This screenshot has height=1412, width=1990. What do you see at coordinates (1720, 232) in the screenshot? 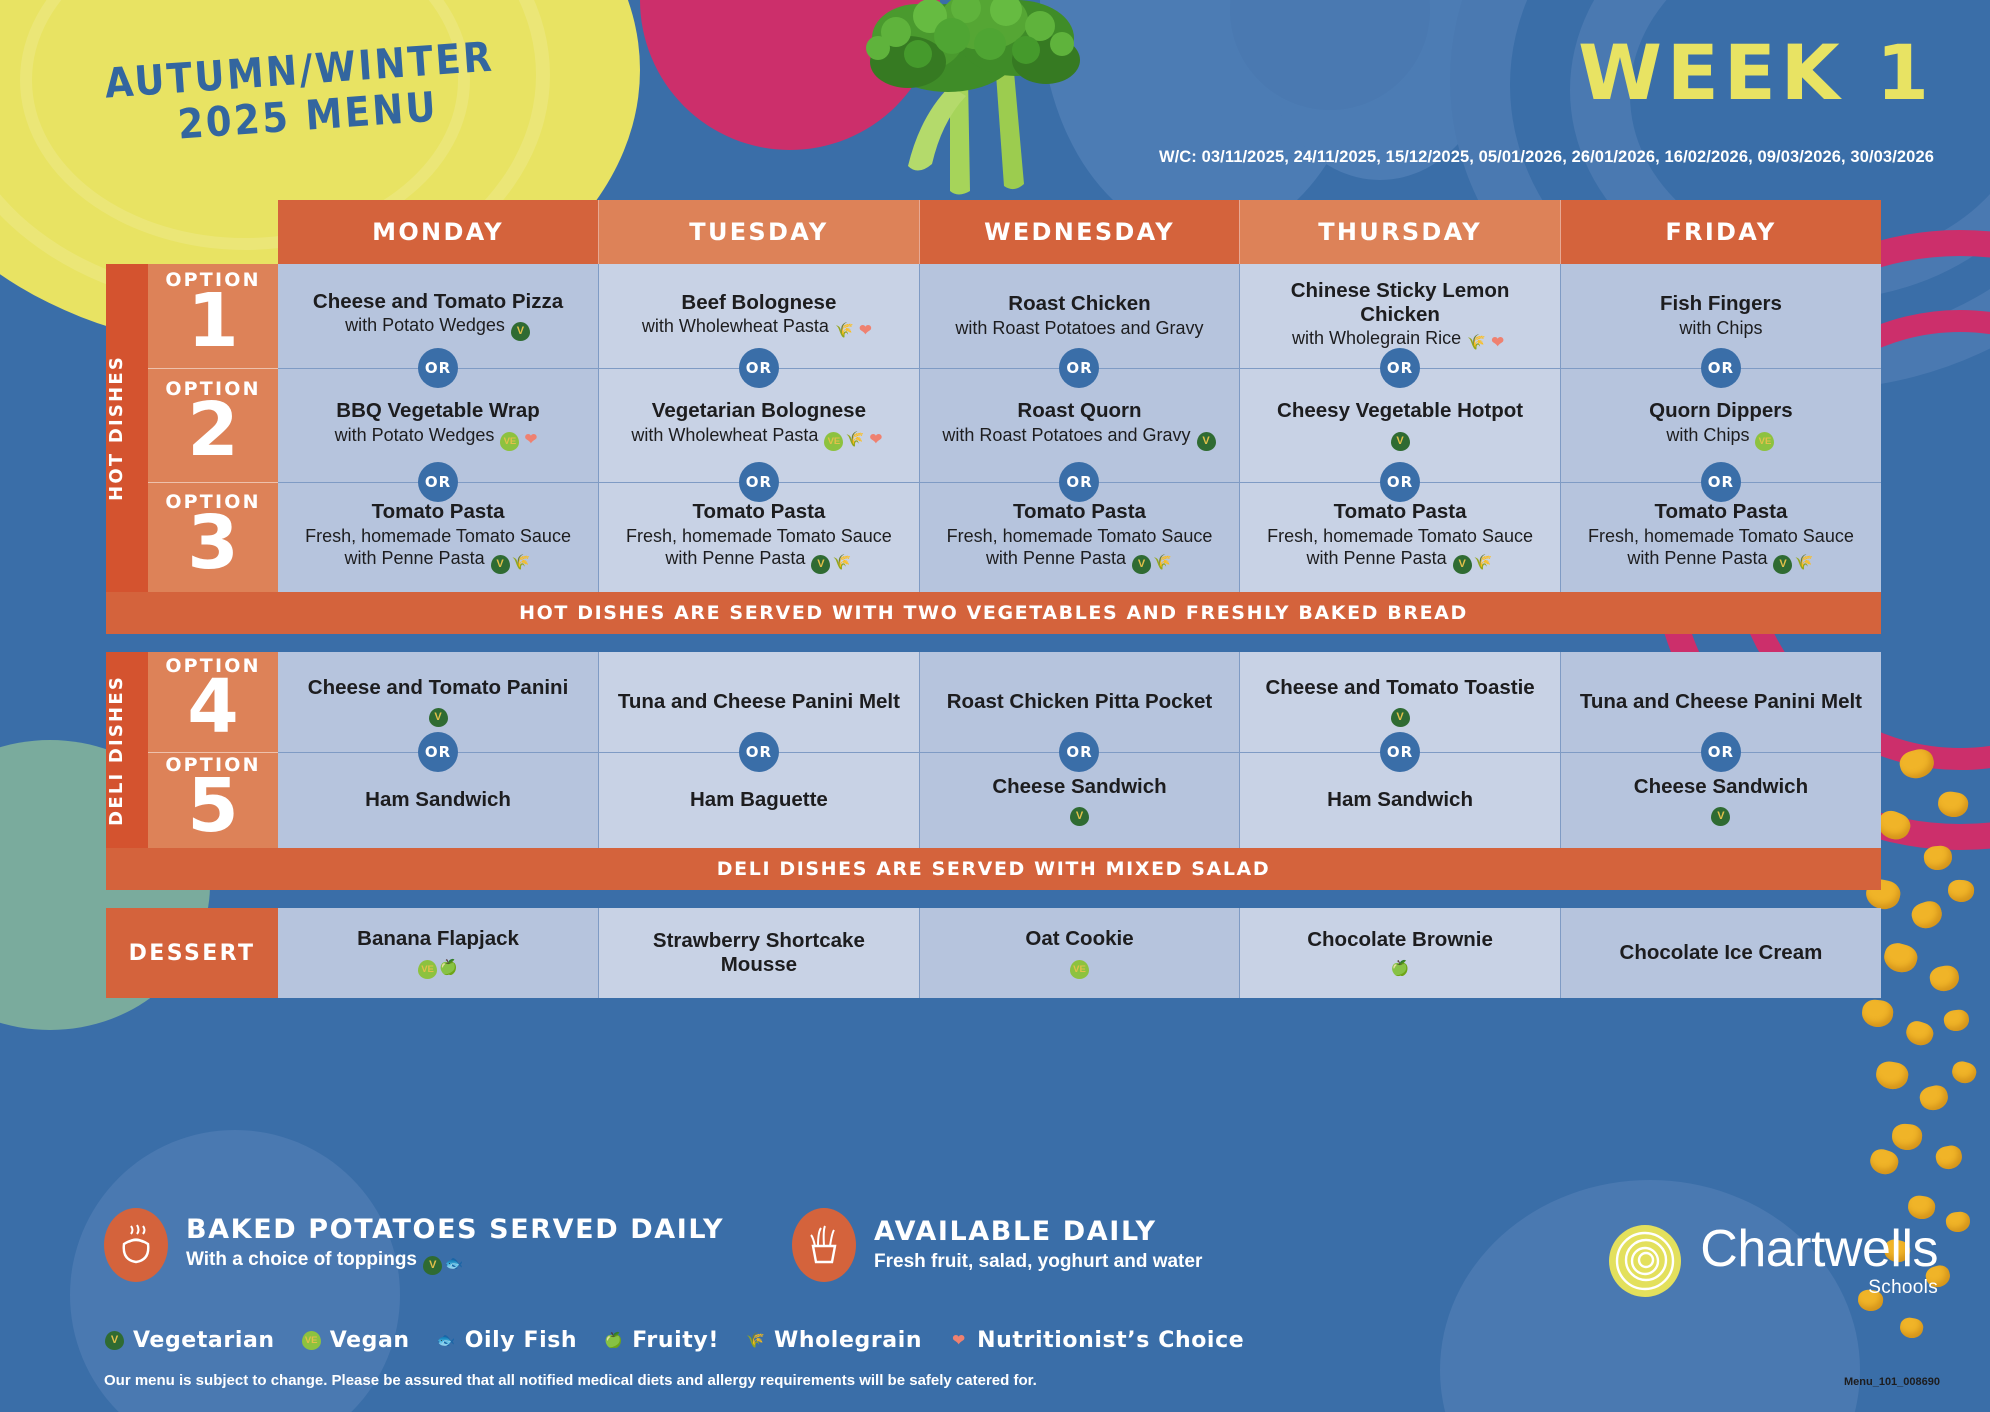
I see `day-header-friday: FRIDAY` at bounding box center [1720, 232].